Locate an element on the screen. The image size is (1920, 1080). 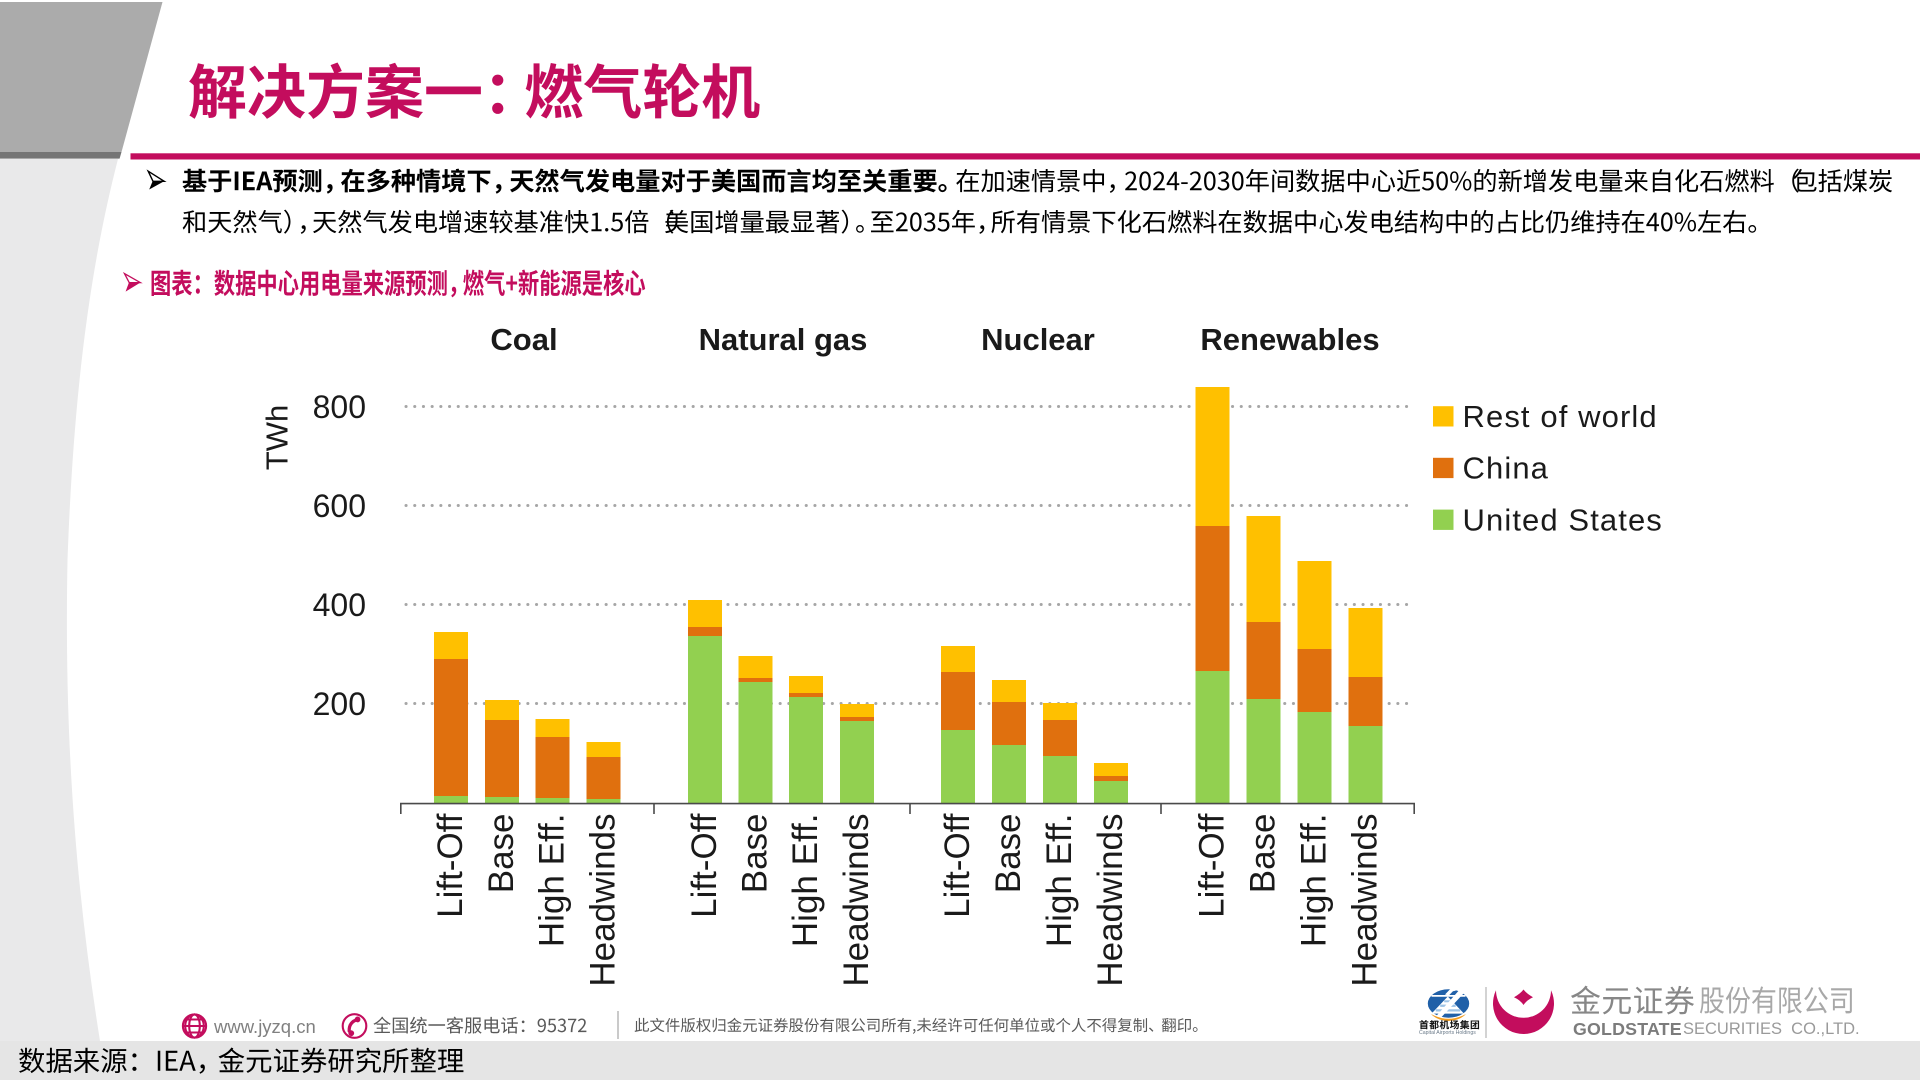
svg-text: Rest of world is located at coordinates (1560, 416).